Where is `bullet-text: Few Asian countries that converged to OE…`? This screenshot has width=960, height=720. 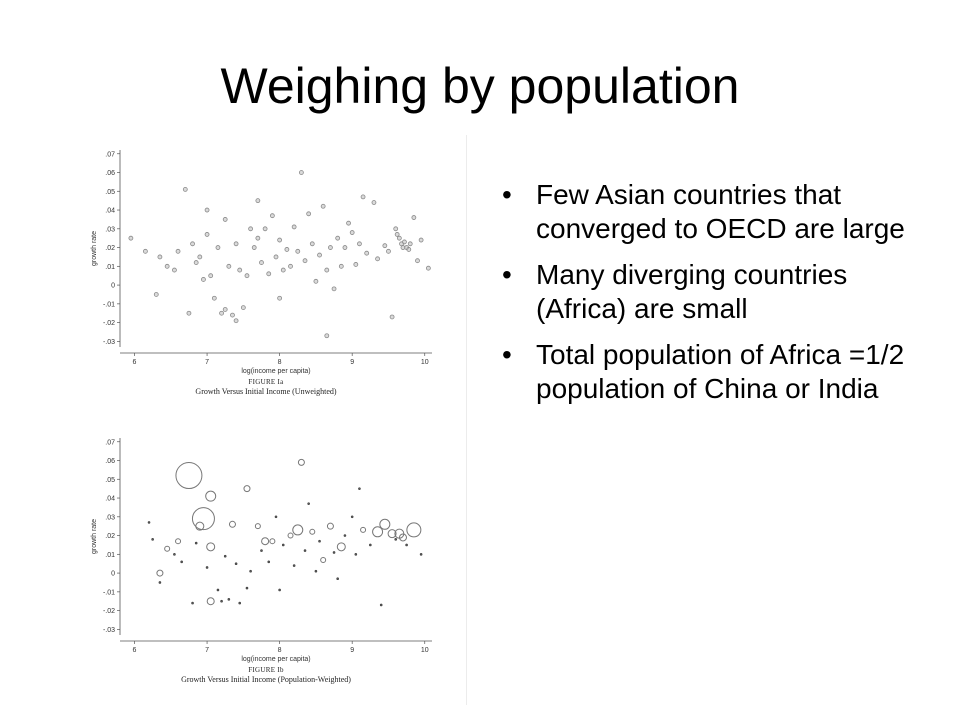
bullet-text: Few Asian countries that converged to OE… is located at coordinates (720, 211).